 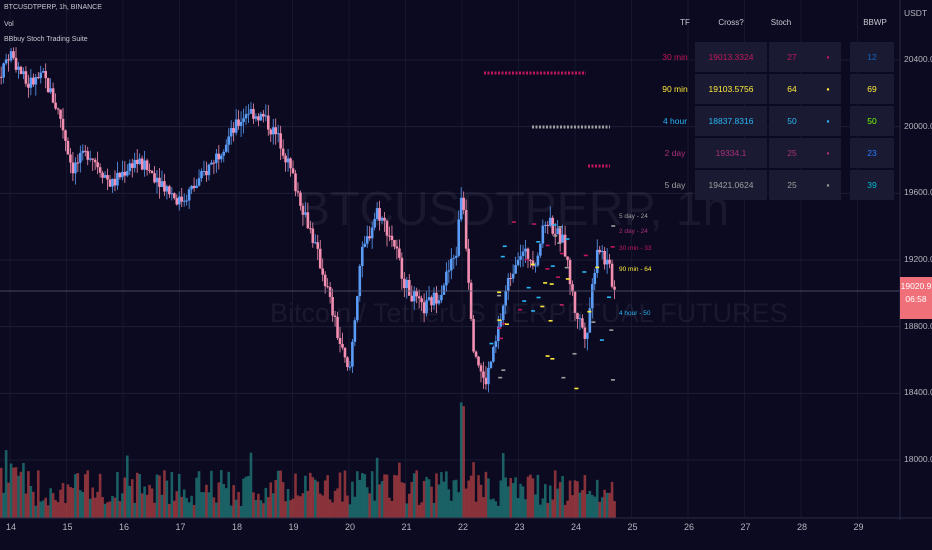 What do you see at coordinates (731, 153) in the screenshot?
I see `table-cell-cross: 19334.1` at bounding box center [731, 153].